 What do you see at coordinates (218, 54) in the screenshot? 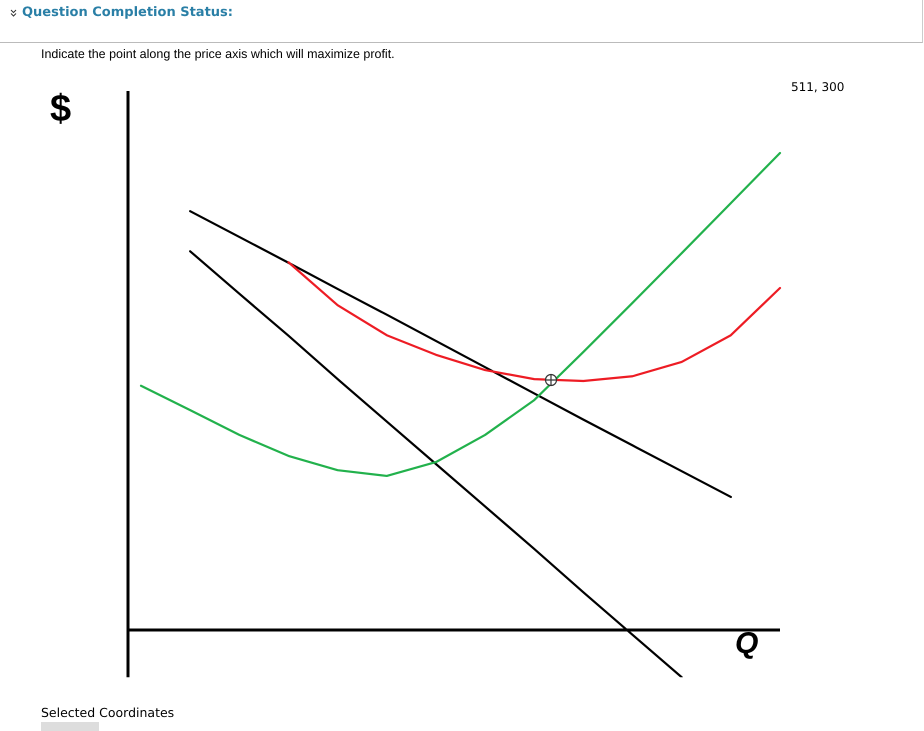
I see `chart-title: Indicate the point along the price axis which will maximize profit.` at bounding box center [218, 54].